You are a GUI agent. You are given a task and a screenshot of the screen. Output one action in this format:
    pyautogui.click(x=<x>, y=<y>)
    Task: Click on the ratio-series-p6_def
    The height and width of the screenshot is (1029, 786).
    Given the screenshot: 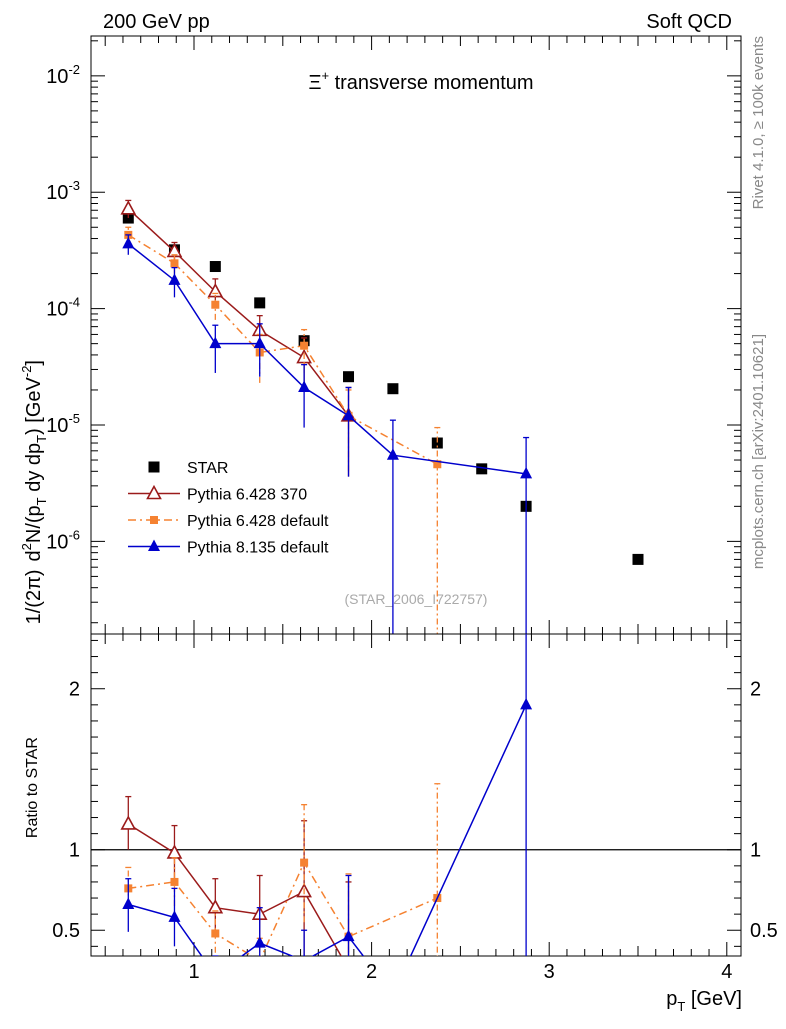 What is the action you would take?
    pyautogui.click(x=283, y=874)
    